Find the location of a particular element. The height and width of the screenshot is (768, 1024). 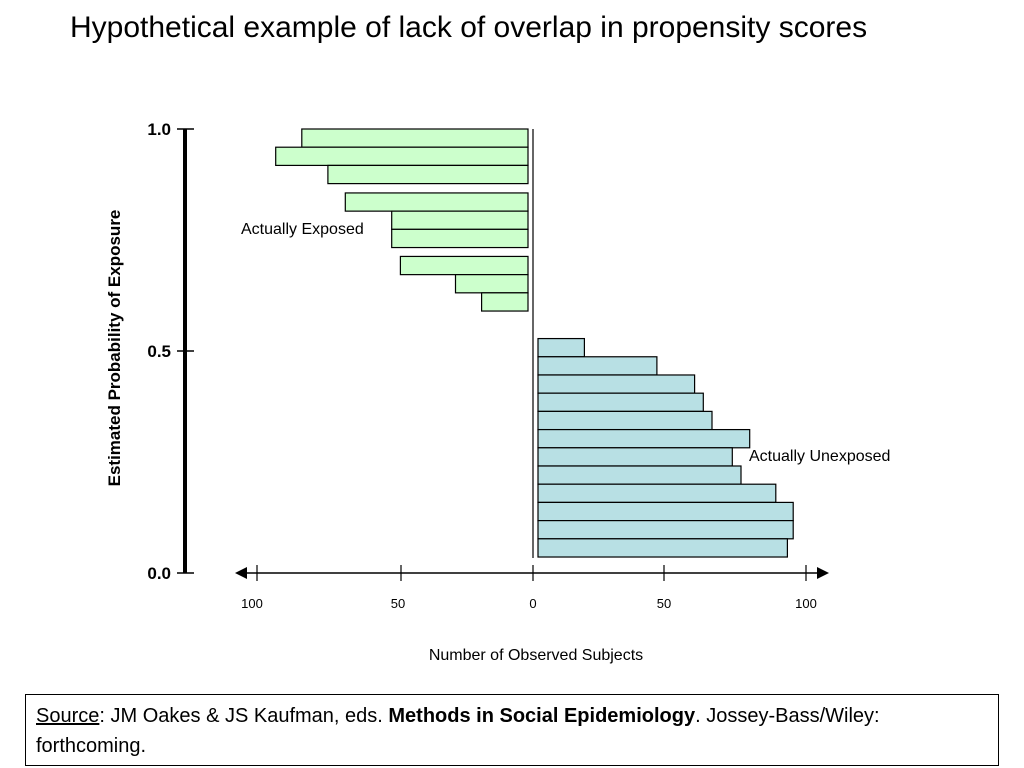

source-publisher: . Jossey-Bass/Wiley: forthcoming. is located at coordinates (458, 731).